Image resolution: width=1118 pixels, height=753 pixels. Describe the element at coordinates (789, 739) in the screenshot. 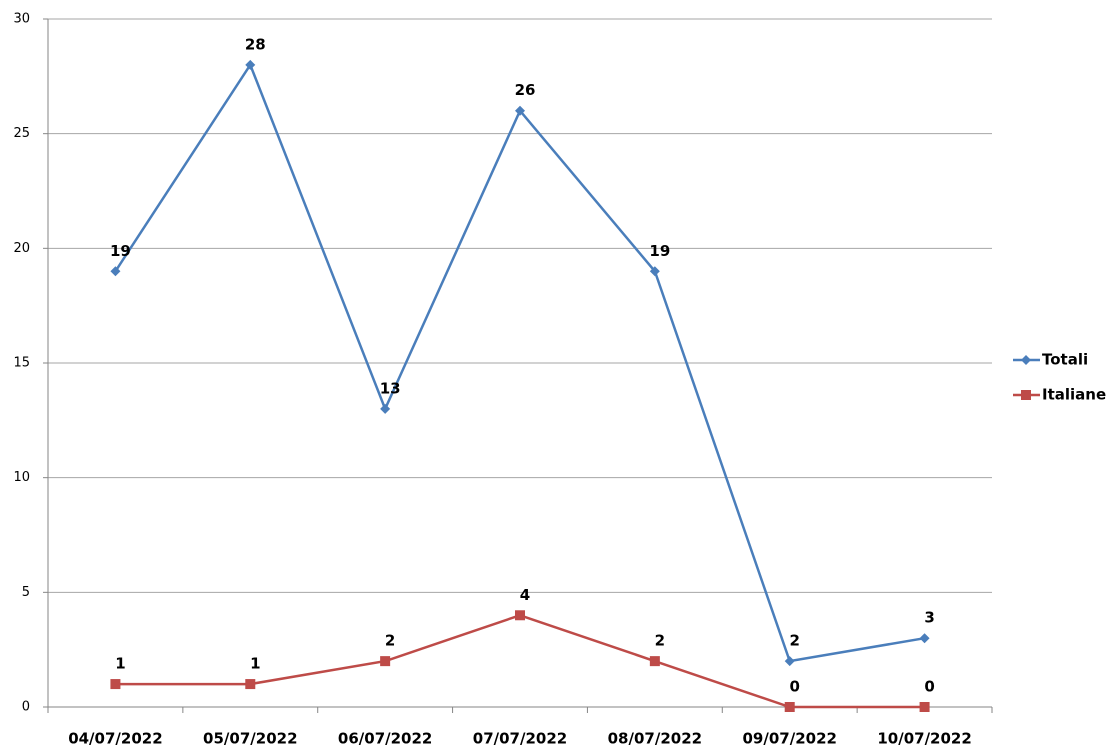

I see `x-tick-label: 09/07/2022` at that location.